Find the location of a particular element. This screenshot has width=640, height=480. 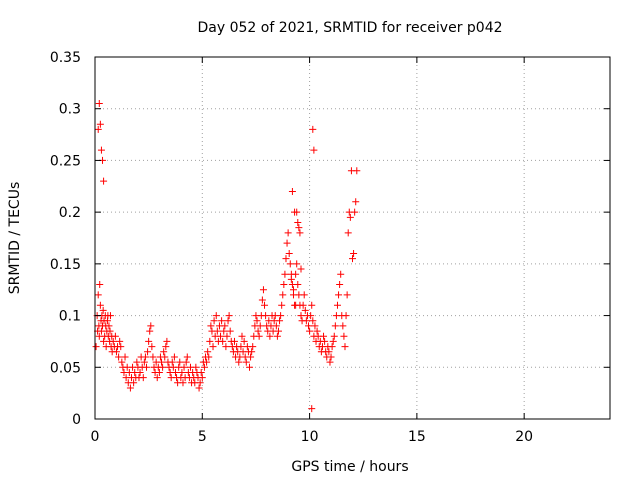

y-tick-label: 0.25 is located at coordinates (65, 161).